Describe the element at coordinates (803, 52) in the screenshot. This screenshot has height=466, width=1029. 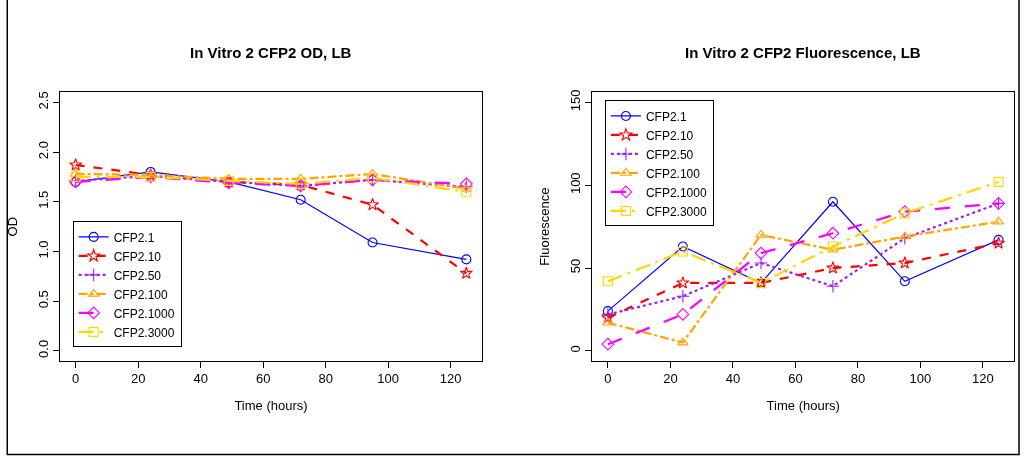
I see `chart-title: In Vitro 2 CFP2 Fluorescence, LB` at that location.